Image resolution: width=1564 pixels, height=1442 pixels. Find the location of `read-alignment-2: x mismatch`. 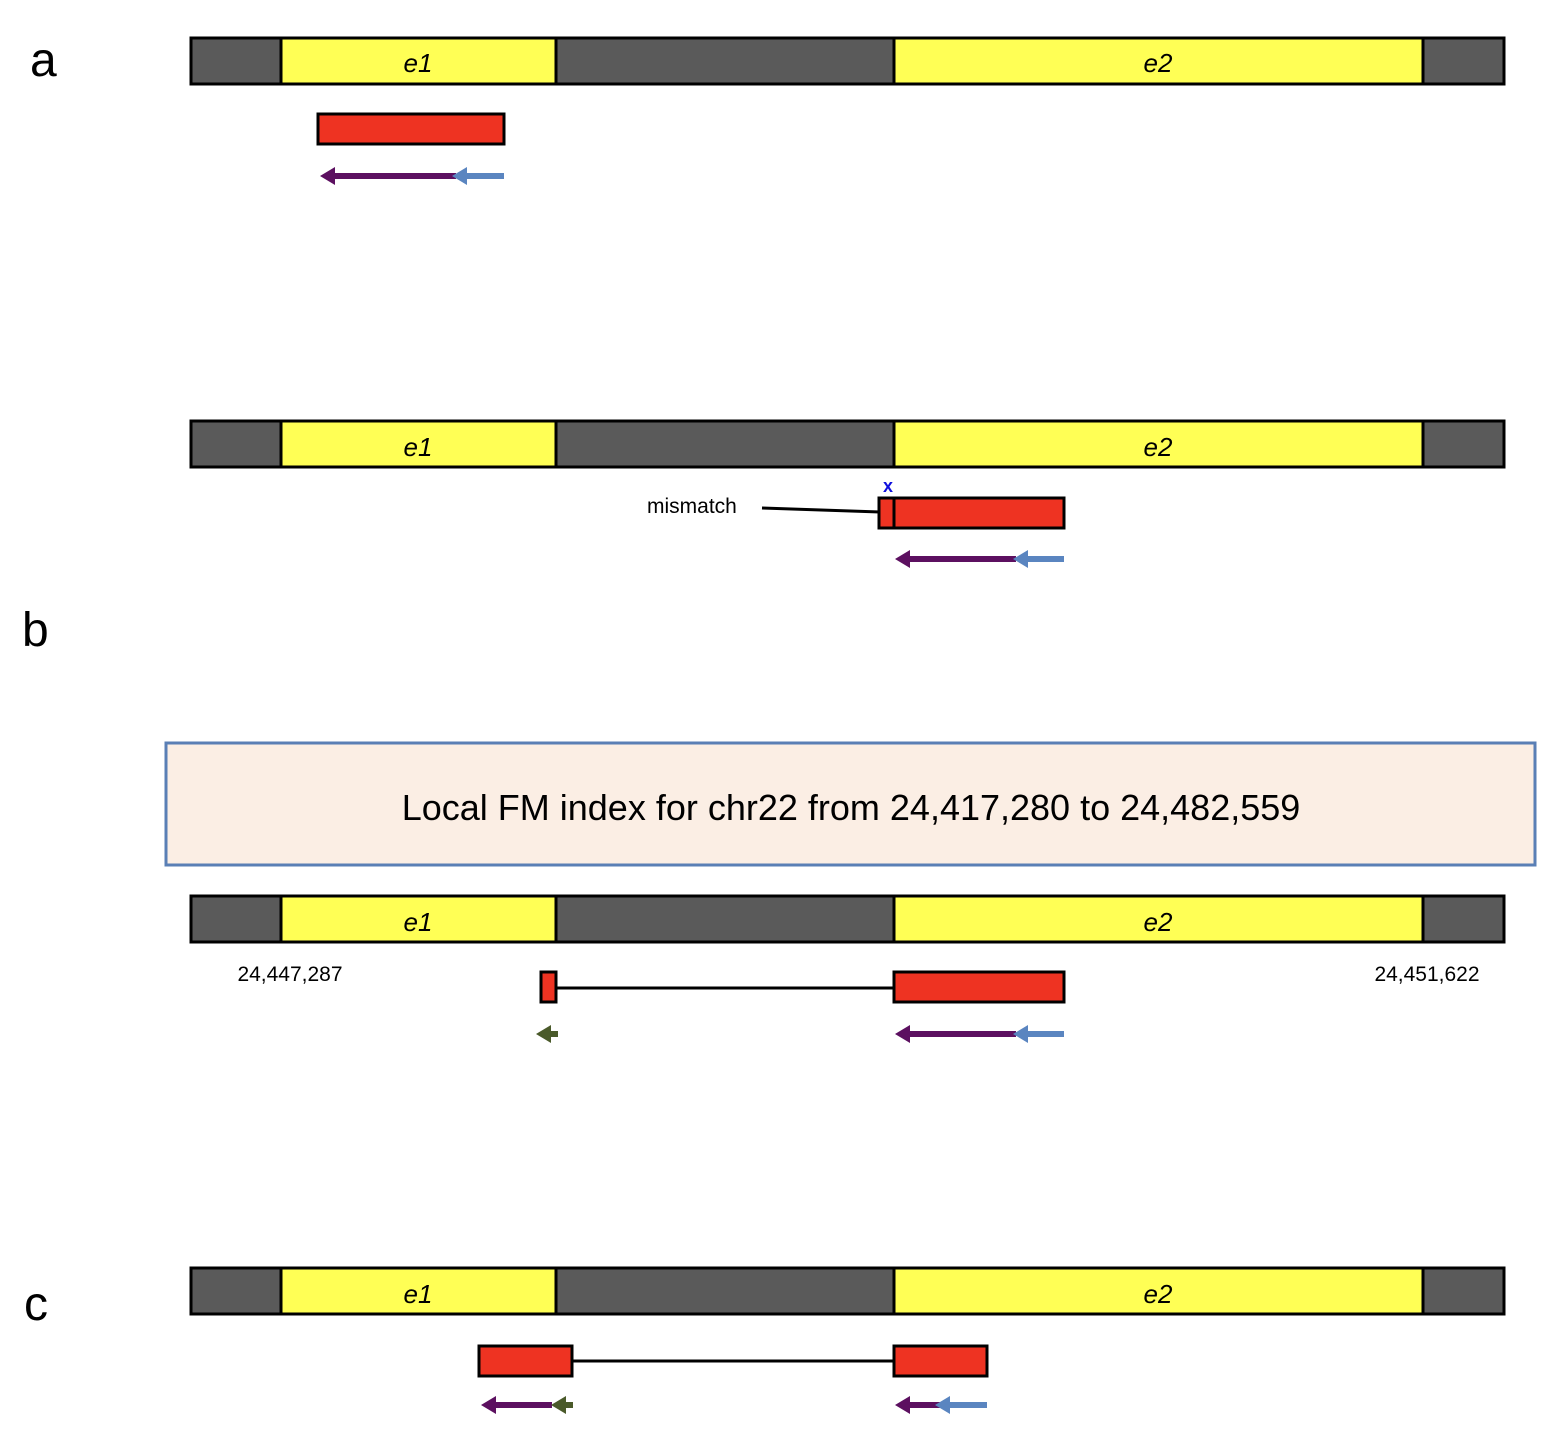

read-alignment-2: x mismatch is located at coordinates (856, 522).